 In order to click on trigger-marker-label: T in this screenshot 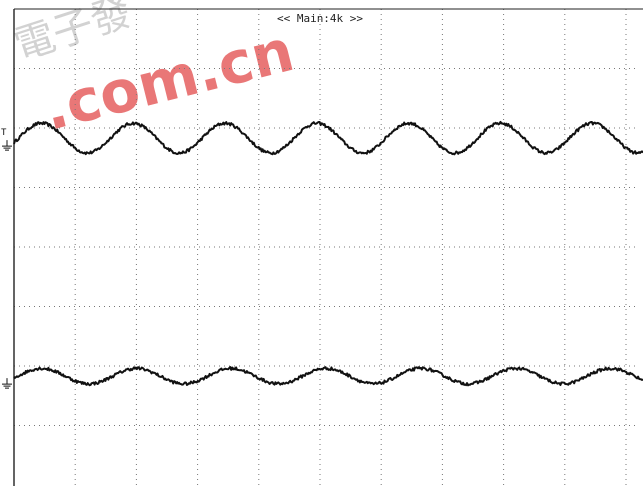, I will do `click(4, 133)`.